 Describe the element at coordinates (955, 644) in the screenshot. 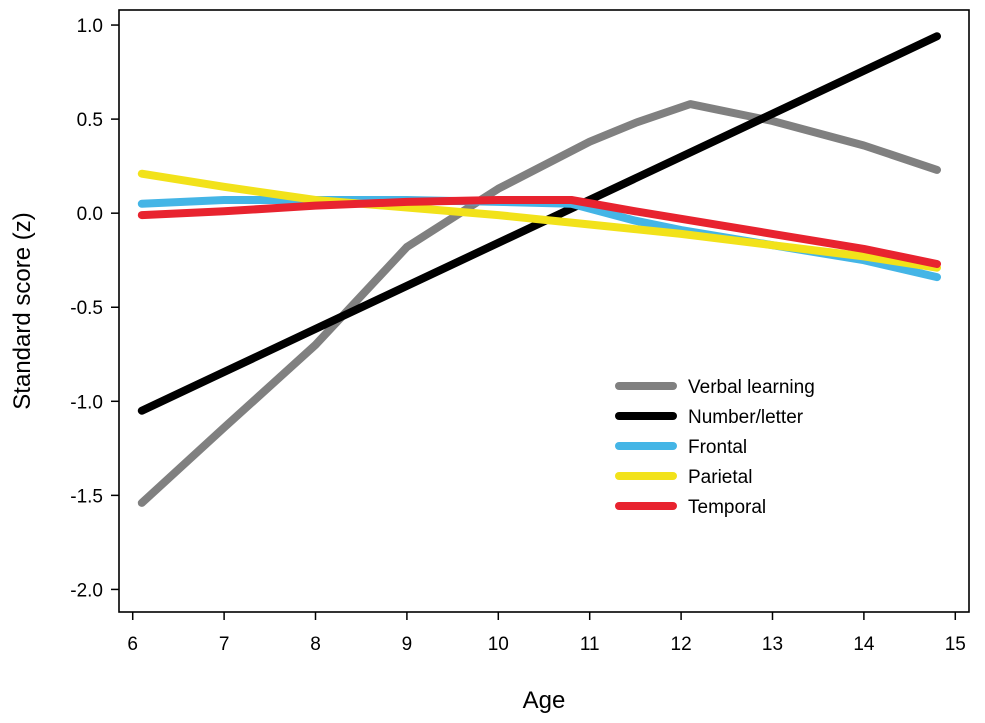

I see `x-tick-label: 15` at that location.